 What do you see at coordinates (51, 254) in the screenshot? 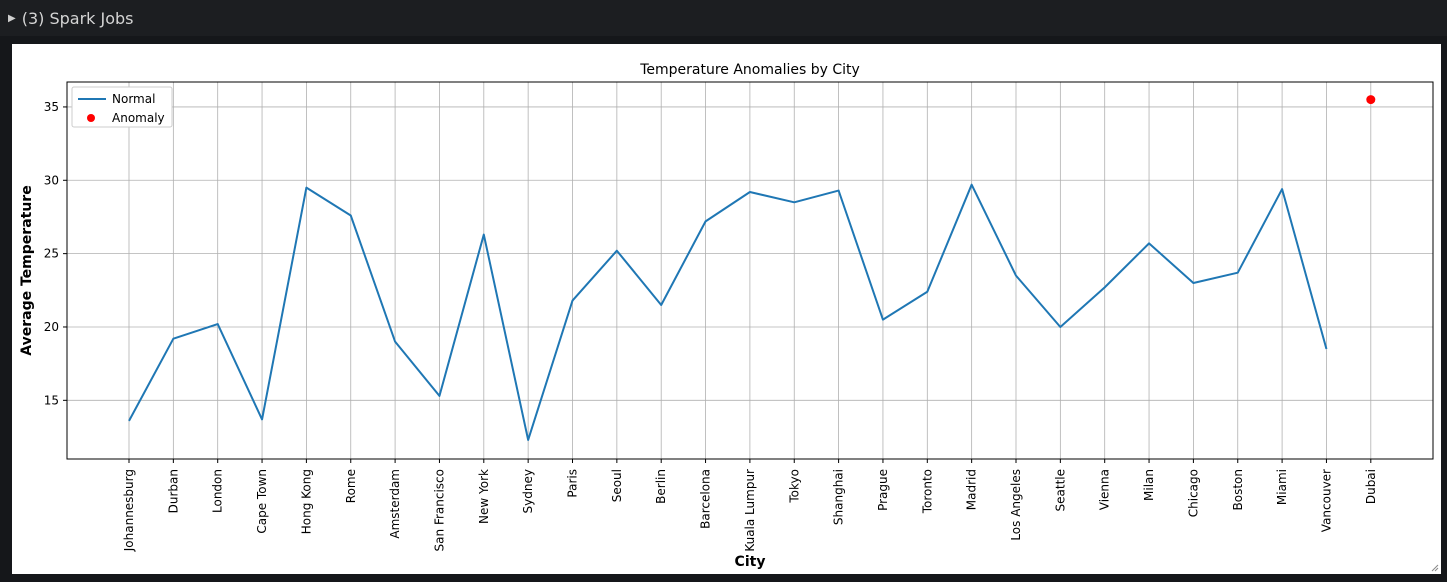
I see `y-tick-label: 25` at bounding box center [51, 254].